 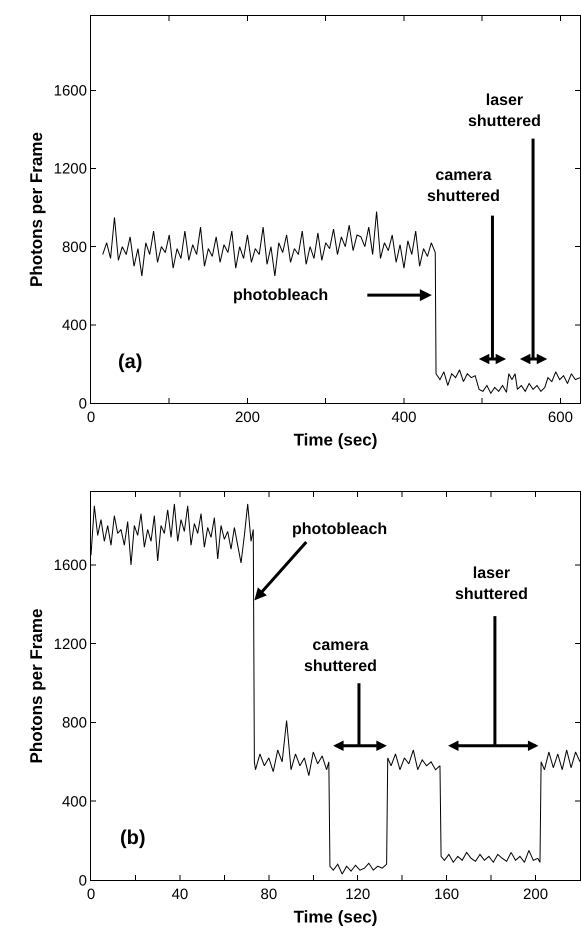 I want to click on x-tick-label: 120, so click(x=357, y=894).